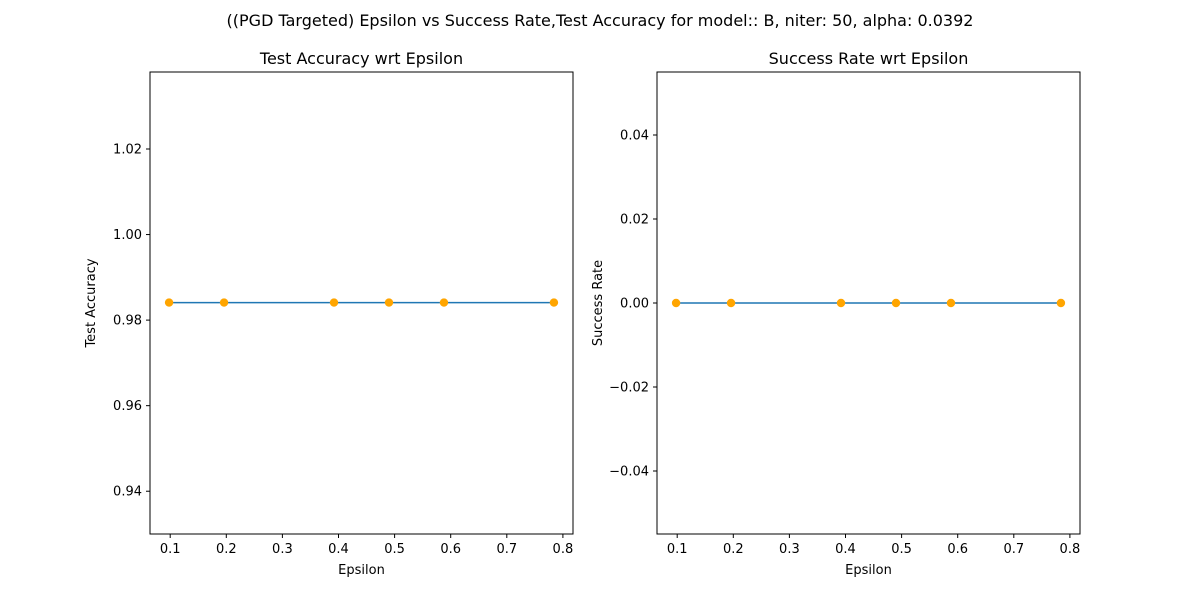 Image resolution: width=1200 pixels, height=600 pixels. What do you see at coordinates (563, 549) in the screenshot?
I see `test-accuracy-x-tick-label: 0.8` at bounding box center [563, 549].